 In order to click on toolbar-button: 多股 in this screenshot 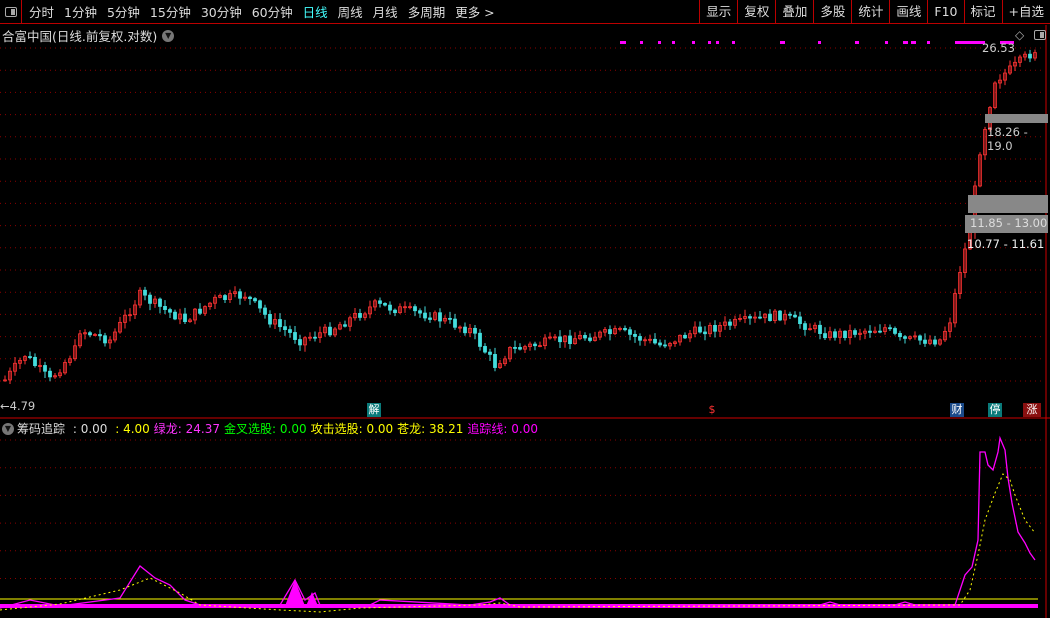, I will do `click(832, 12)`.